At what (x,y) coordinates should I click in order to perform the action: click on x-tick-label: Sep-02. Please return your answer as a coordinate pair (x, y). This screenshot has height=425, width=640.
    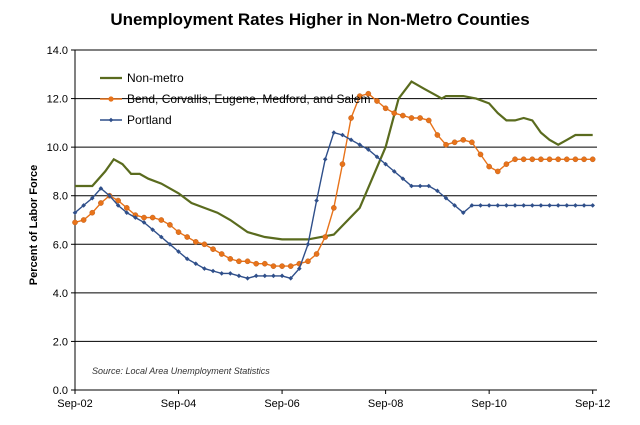
    Looking at the image, I should click on (74, 404).